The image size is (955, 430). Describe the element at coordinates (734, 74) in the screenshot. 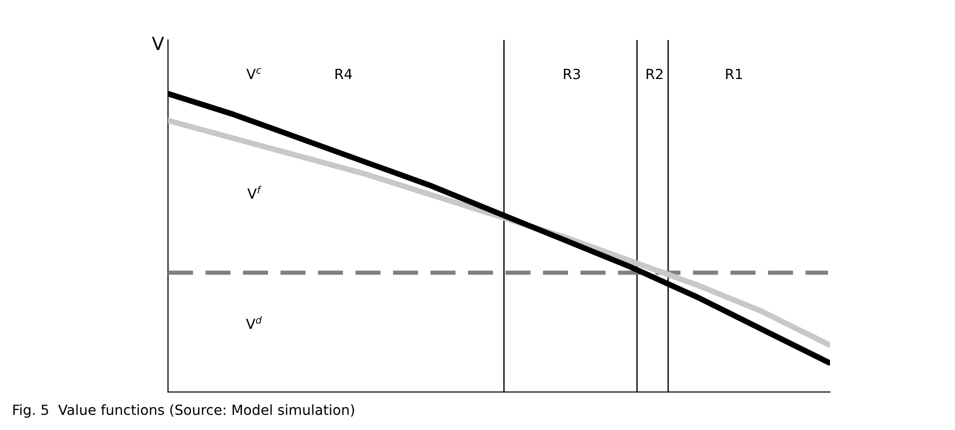

I see `text: R1` at that location.